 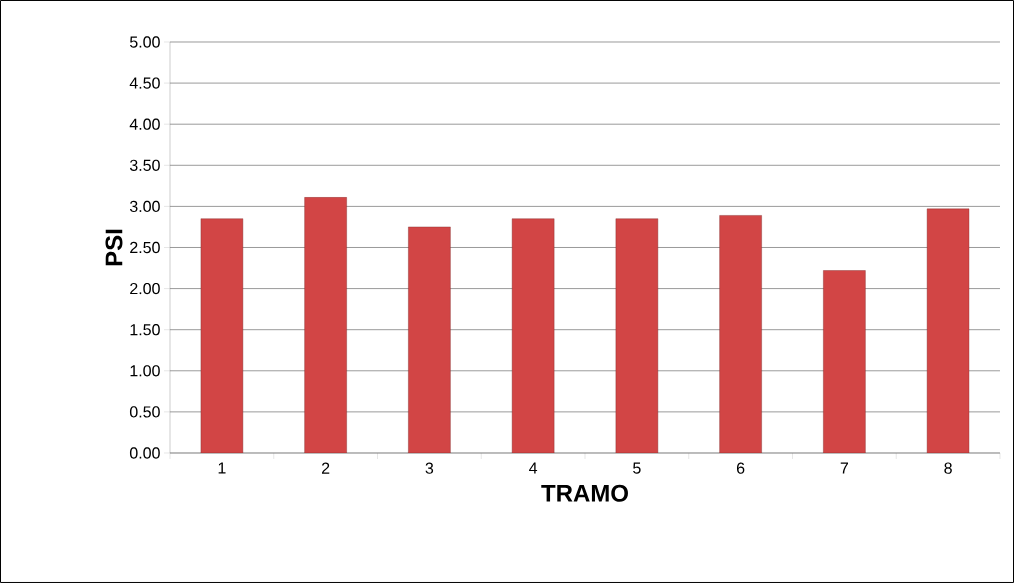 I want to click on x-axis-title: TRAMO, so click(x=584, y=493).